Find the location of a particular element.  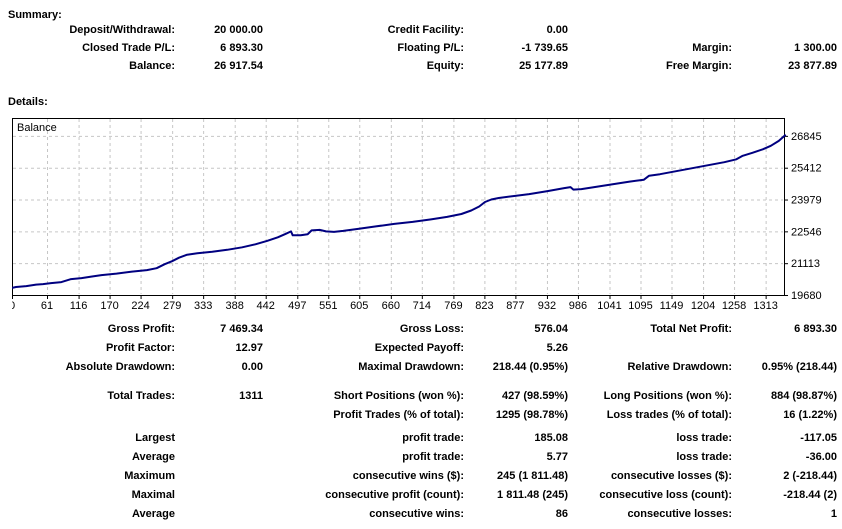

x-tick-label: 769 is located at coordinates (453, 306).